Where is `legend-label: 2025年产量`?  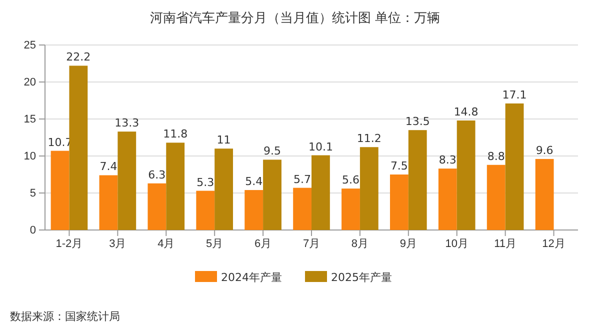 legend-label: 2025年产量 is located at coordinates (361, 277).